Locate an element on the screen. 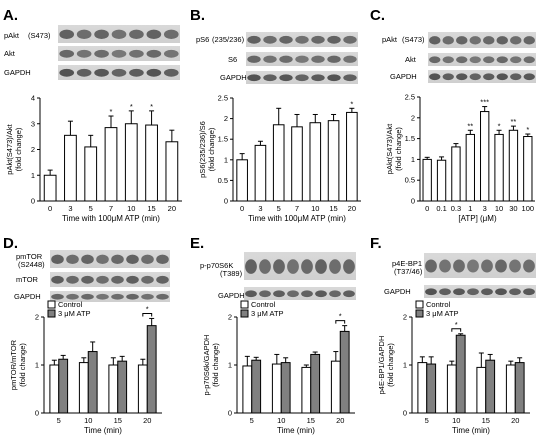  legend-swatch-control is located at coordinates (244, 304).